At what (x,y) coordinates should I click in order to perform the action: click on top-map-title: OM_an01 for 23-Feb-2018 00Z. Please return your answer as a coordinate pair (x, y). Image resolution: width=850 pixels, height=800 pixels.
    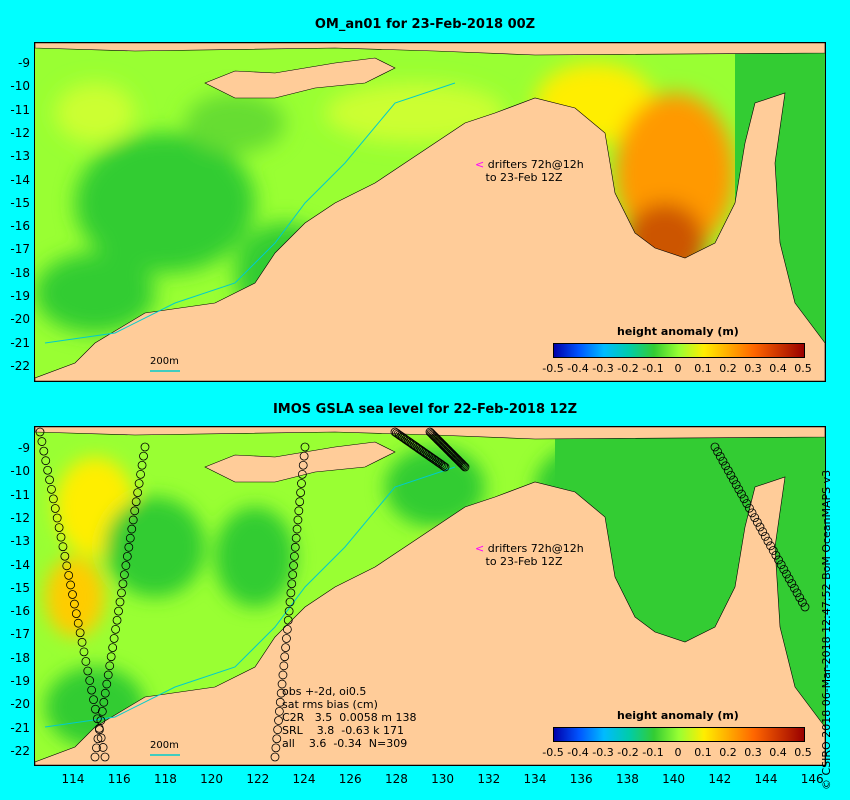
    Looking at the image, I should click on (425, 24).